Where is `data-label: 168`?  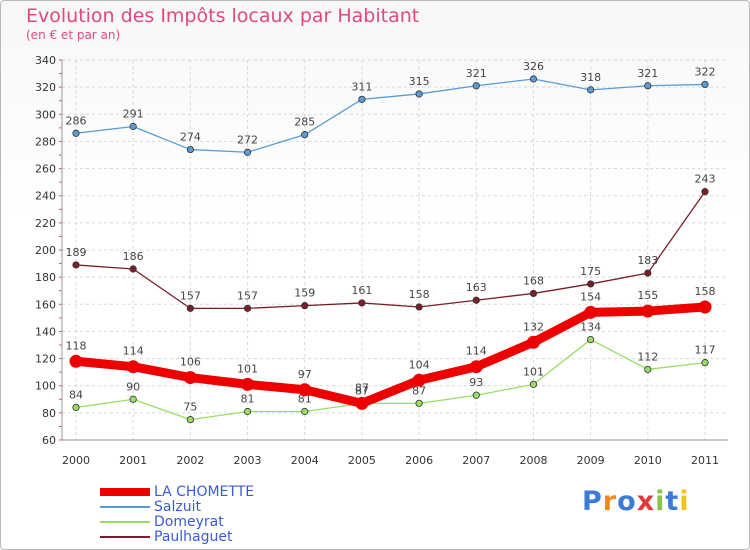 data-label: 168 is located at coordinates (533, 280).